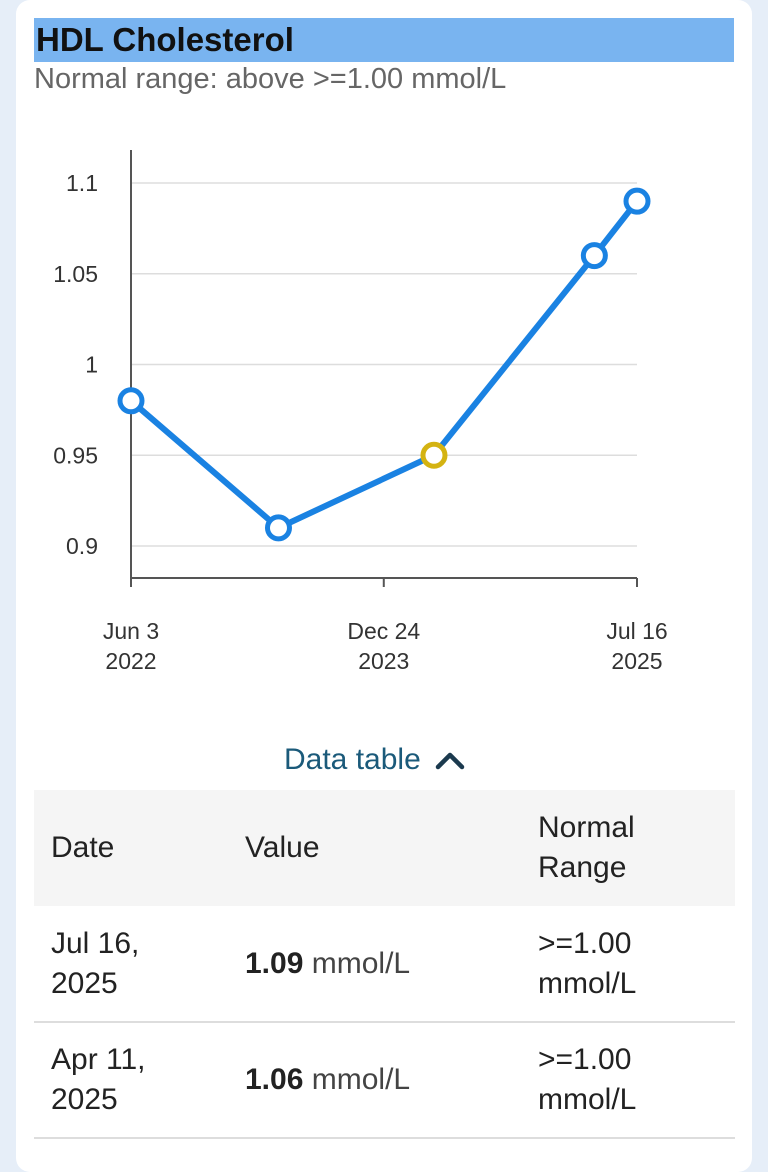 Image resolution: width=768 pixels, height=1172 pixels. What do you see at coordinates (384, 40) in the screenshot?
I see `page-title: HDL Cholesterol` at bounding box center [384, 40].